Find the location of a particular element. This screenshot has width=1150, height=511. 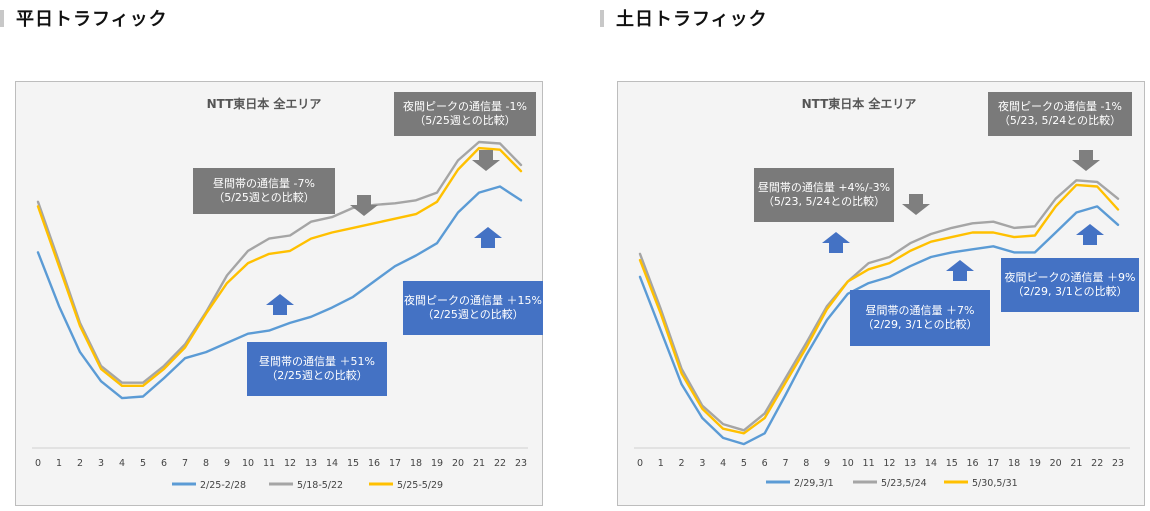

night-peak-callout: 夜間ピークの通信量 -1% （5/23, 5/24との比較） is located at coordinates (1060, 114).